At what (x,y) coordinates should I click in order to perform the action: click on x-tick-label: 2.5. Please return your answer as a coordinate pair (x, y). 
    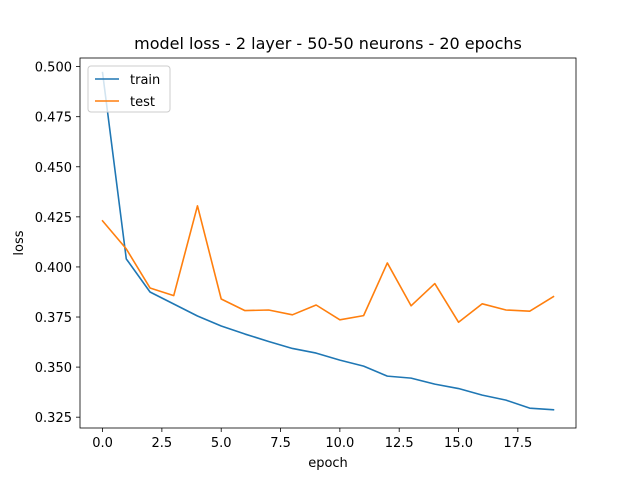
    Looking at the image, I should click on (162, 443).